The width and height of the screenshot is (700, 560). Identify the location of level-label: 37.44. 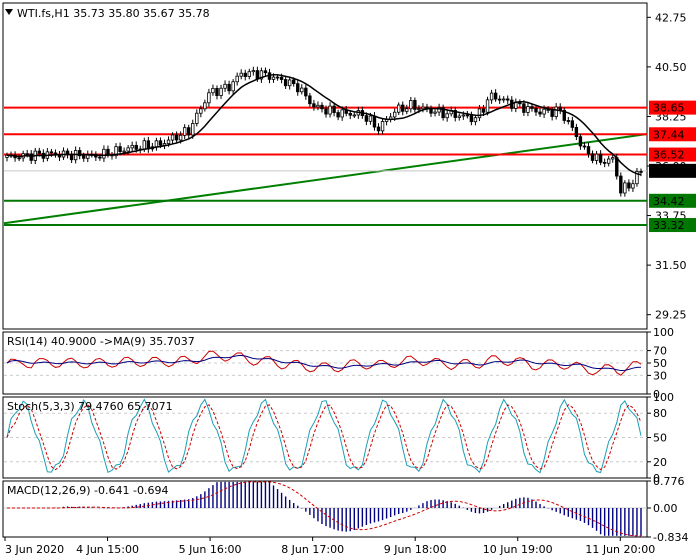
(669, 134).